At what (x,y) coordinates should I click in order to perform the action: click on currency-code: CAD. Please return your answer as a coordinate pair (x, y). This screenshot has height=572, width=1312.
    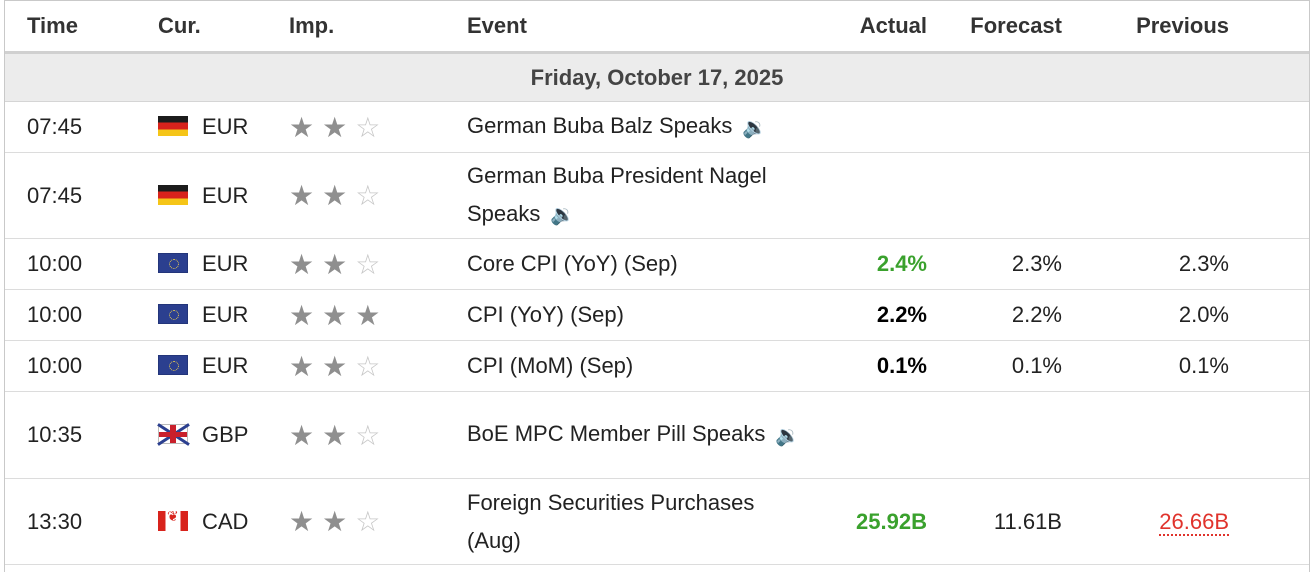
    Looking at the image, I should click on (225, 521).